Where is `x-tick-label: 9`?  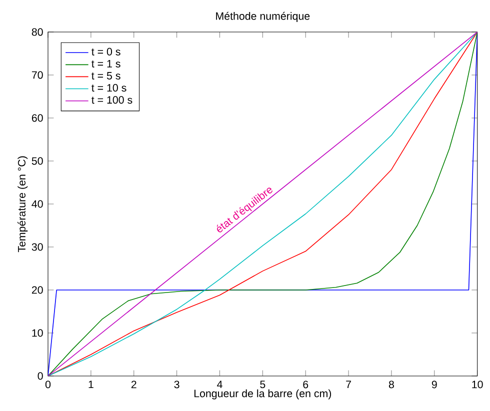
x-tick-label: 9 is located at coordinates (434, 384).